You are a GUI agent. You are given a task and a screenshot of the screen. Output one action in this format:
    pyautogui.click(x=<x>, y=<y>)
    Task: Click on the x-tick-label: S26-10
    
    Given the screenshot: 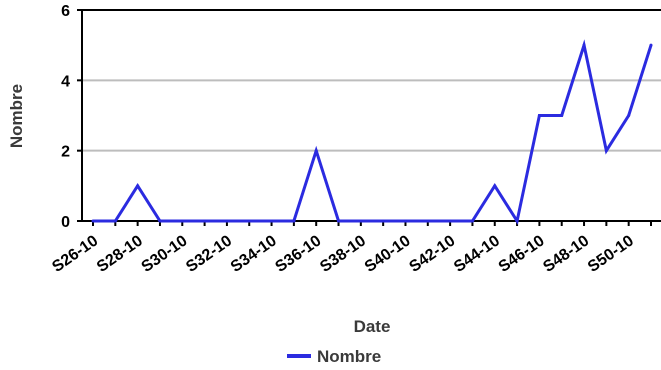 What is the action you would take?
    pyautogui.click(x=75, y=254)
    